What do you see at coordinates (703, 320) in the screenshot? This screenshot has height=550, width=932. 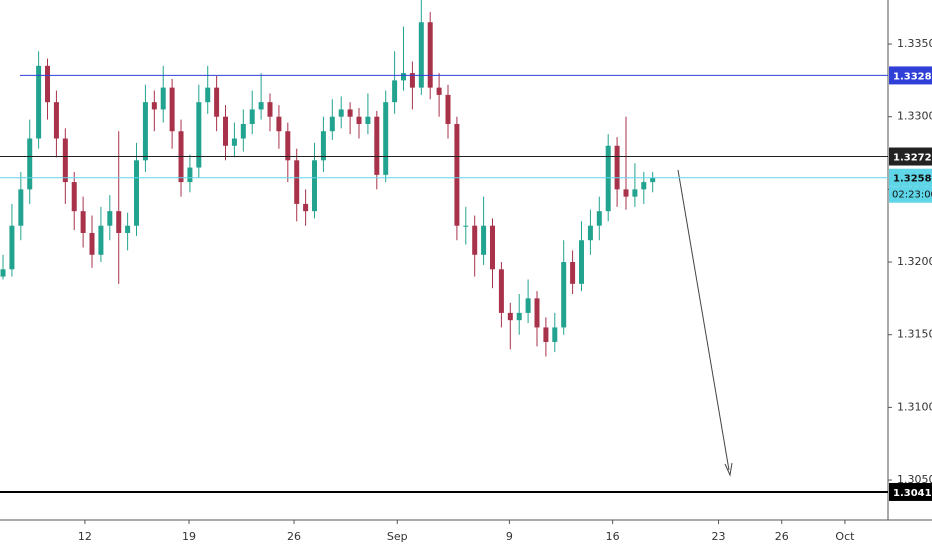 I see `projection-arrow` at bounding box center [703, 320].